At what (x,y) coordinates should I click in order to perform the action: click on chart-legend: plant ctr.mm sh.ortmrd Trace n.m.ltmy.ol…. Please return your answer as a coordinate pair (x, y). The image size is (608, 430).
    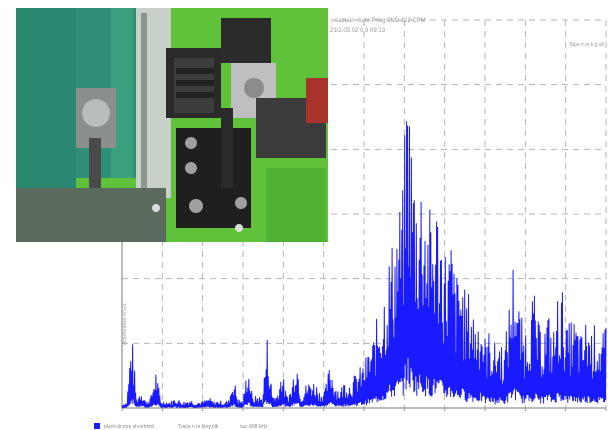
    Looking at the image, I should click on (181, 426).